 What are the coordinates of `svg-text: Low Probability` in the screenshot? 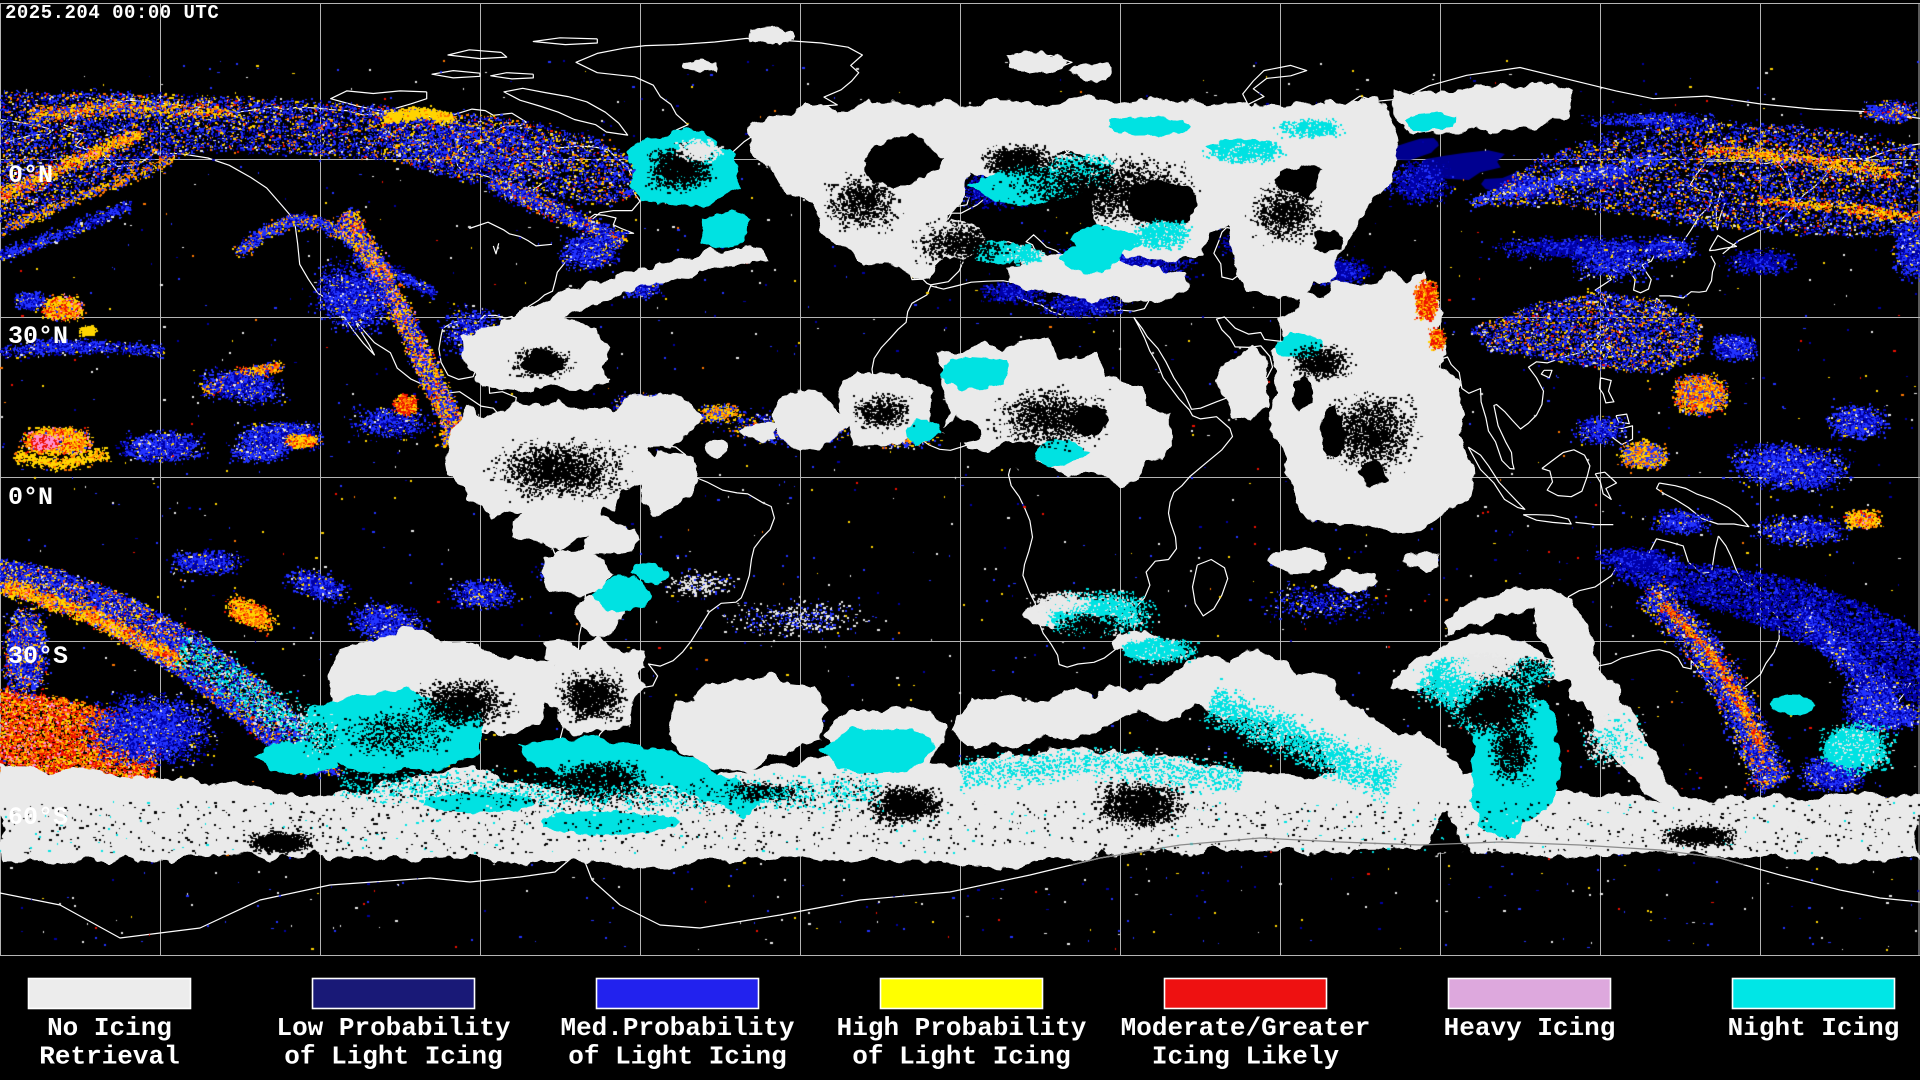 It's located at (393, 1028).